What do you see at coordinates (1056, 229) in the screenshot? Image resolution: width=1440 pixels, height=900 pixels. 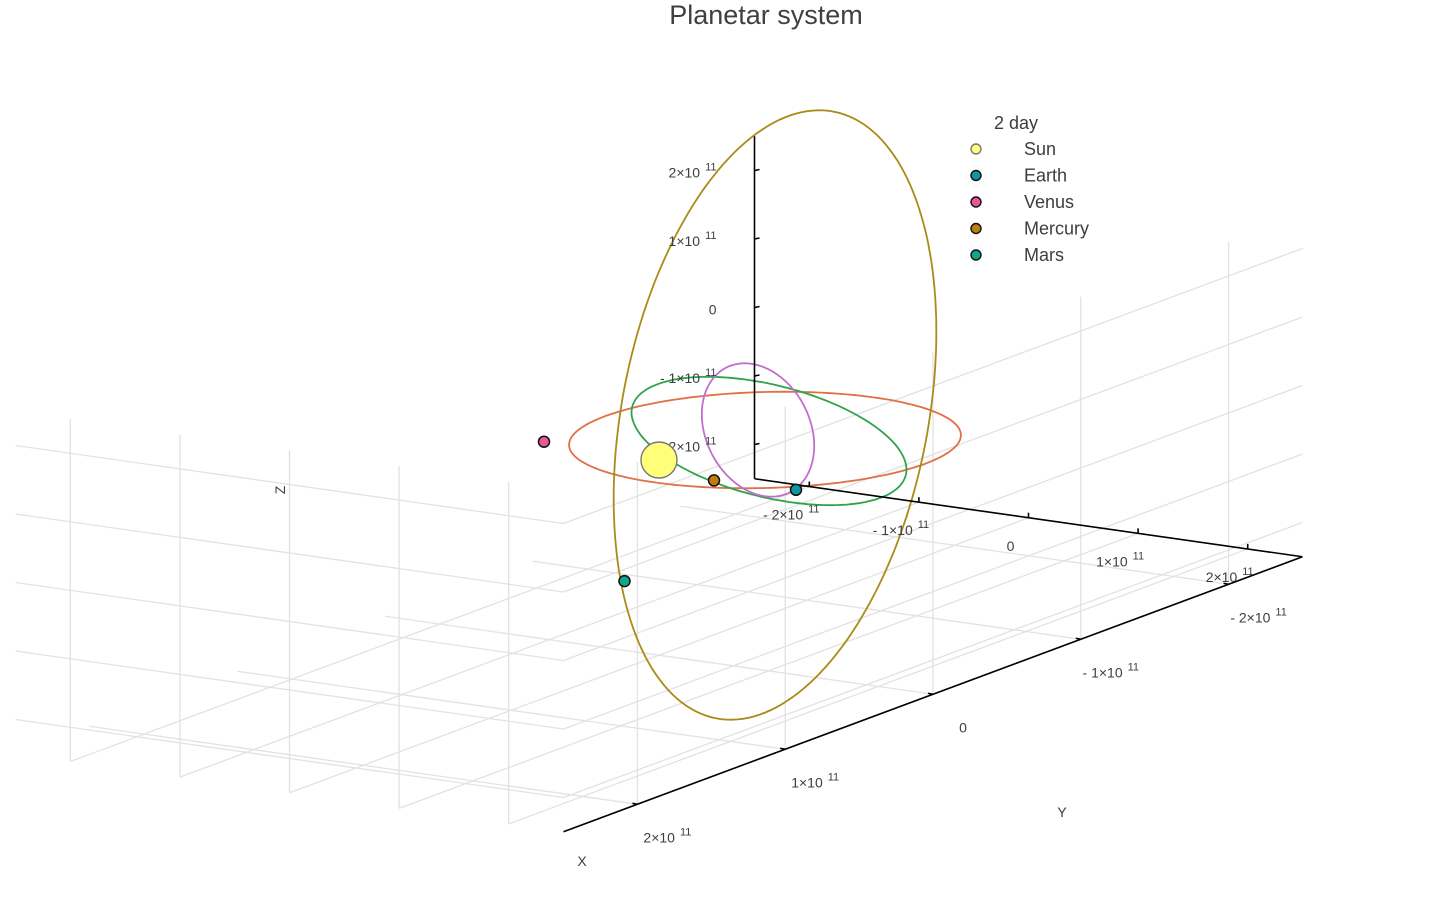 I see `legend-label: Mercury` at bounding box center [1056, 229].